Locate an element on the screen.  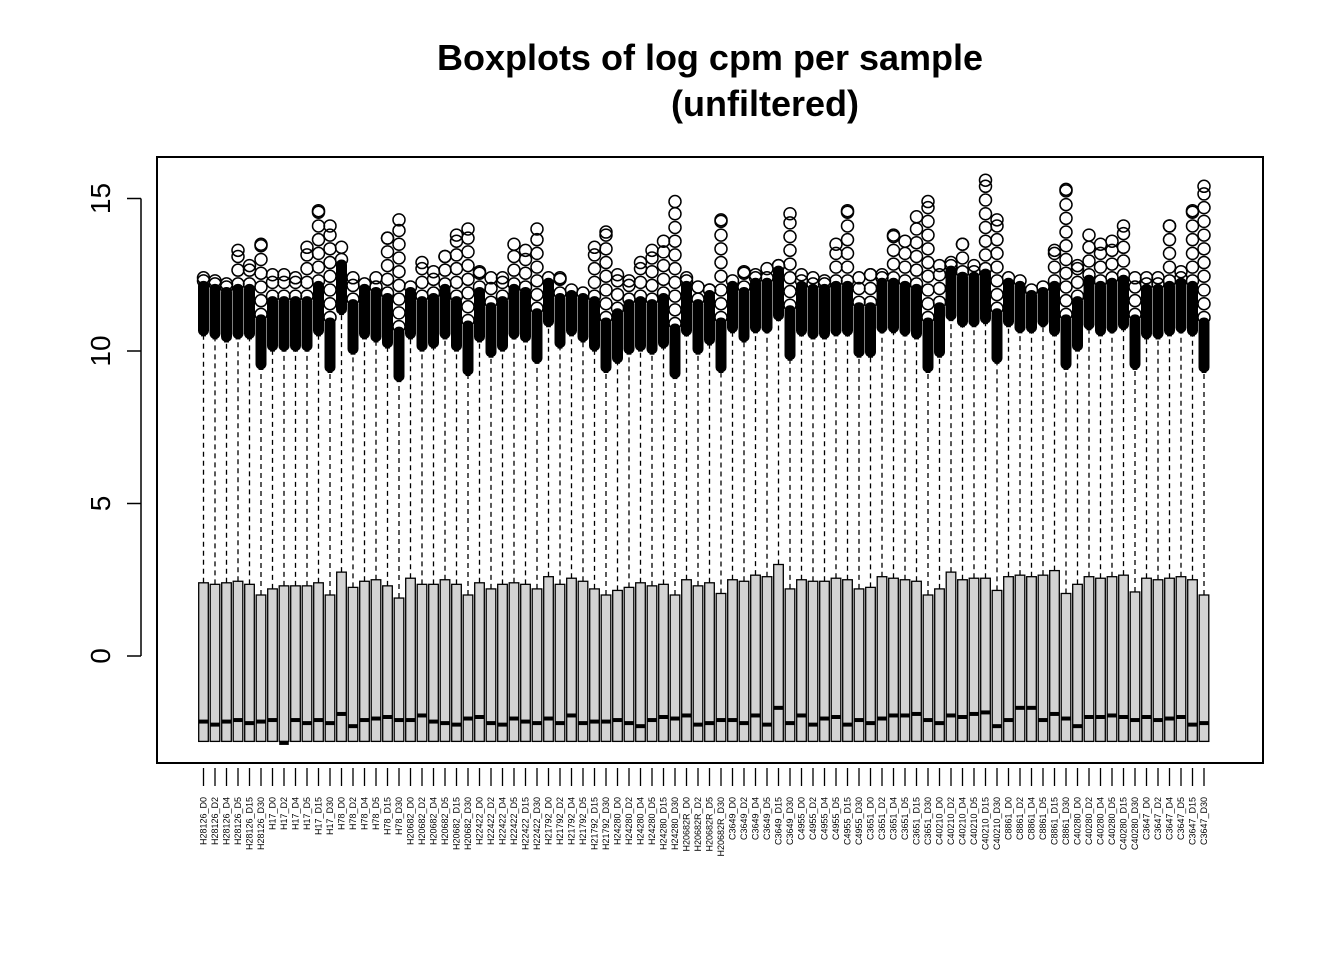
box-C40210_D4 is located at coordinates (962, 490).